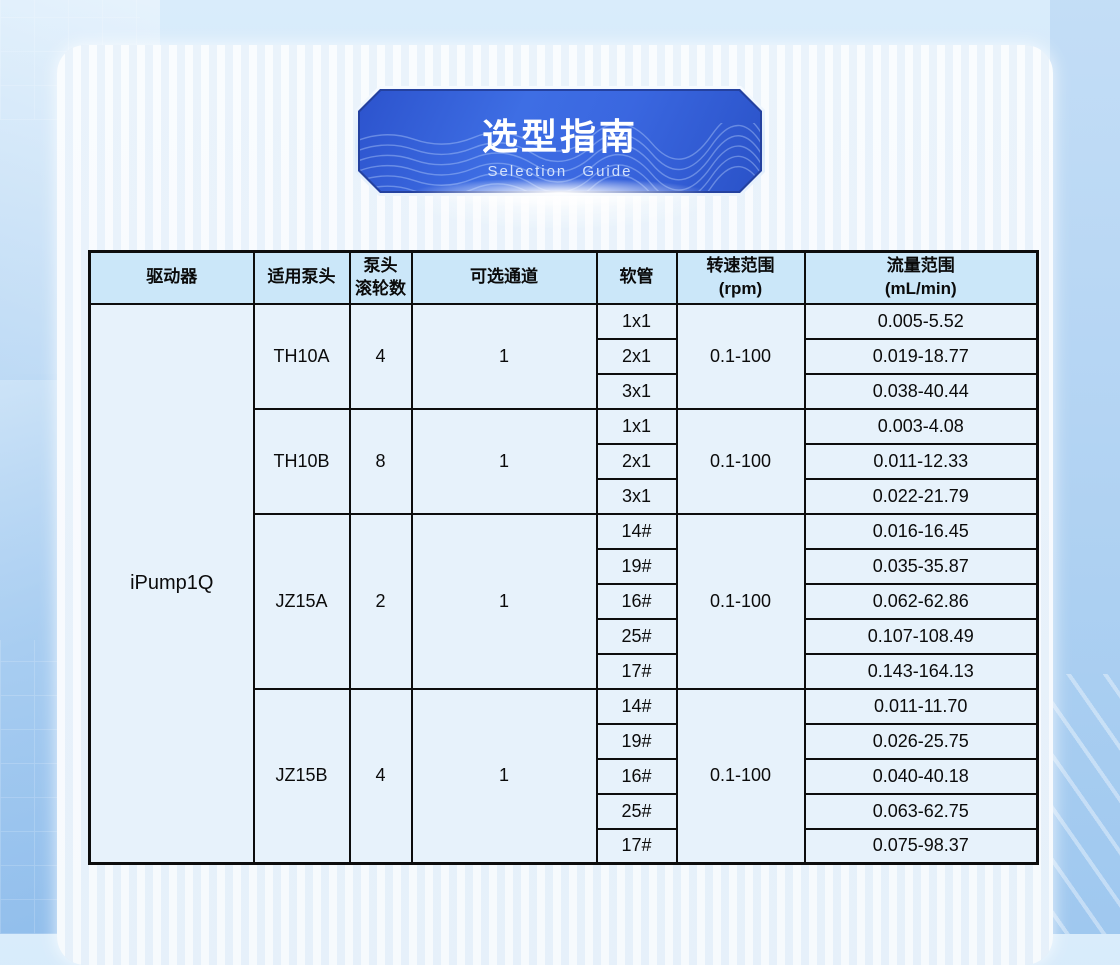 This screenshot has width=1120, height=965. I want to click on cell-flow-range: 0.143-164.13, so click(921, 671).